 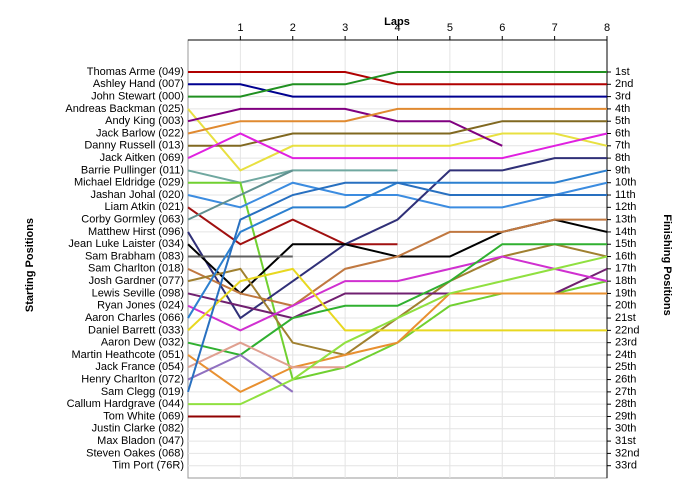 What do you see at coordinates (240, 28) in the screenshot?
I see `x-tick-label: 1` at bounding box center [240, 28].